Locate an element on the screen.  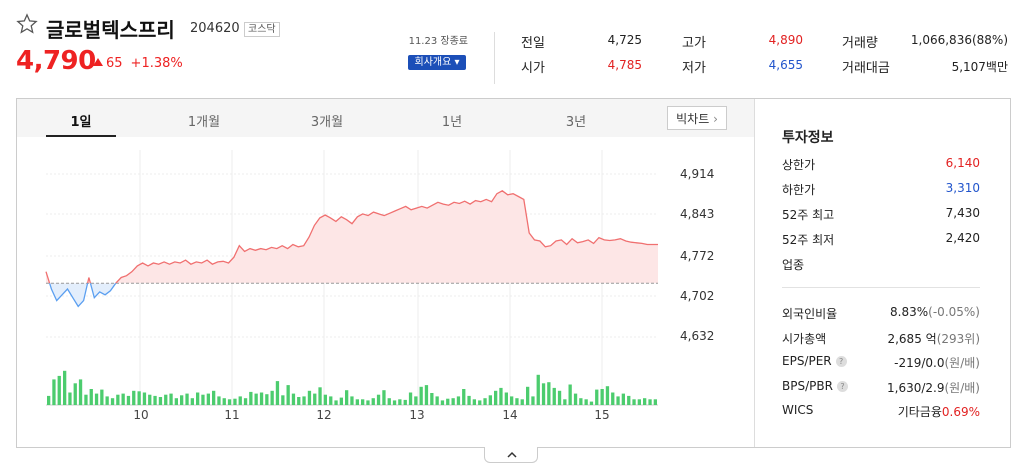
y-tick-label: 4,702 is located at coordinates (697, 296).